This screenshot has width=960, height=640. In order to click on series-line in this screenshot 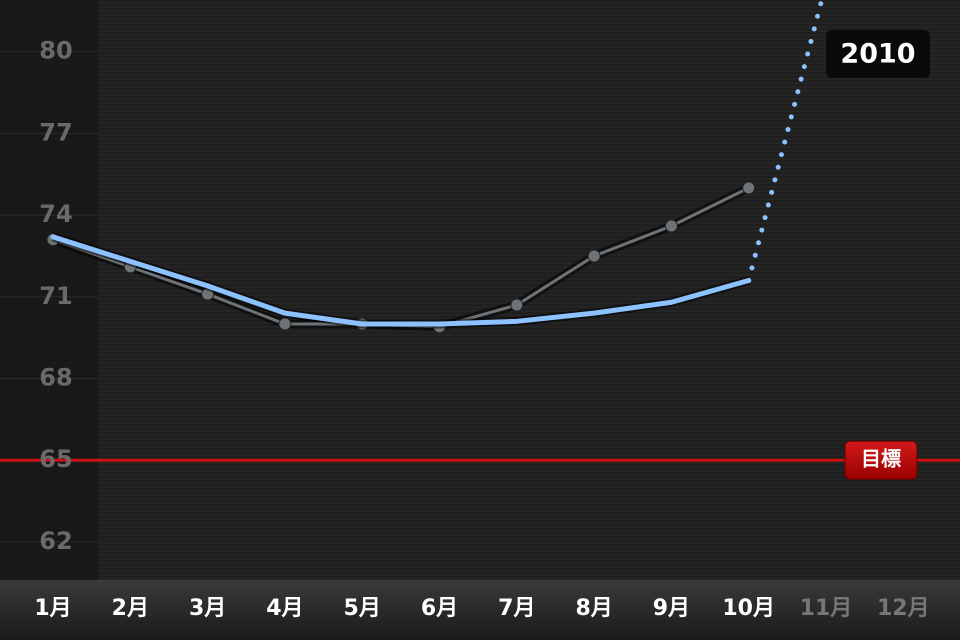, I will do `click(401, 280)`.